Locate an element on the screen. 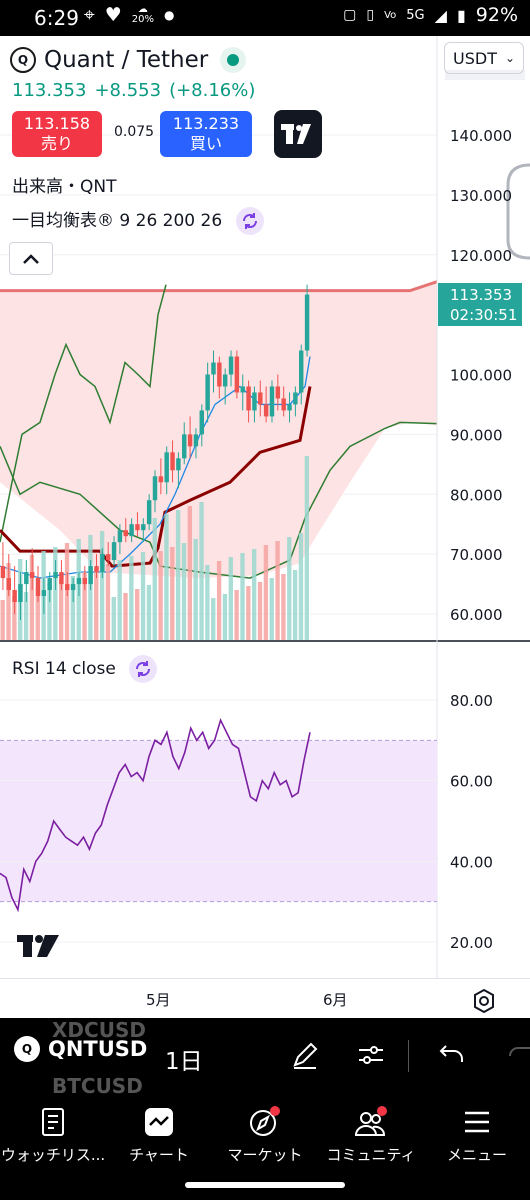 The height and width of the screenshot is (1200, 530). compass-icon is located at coordinates (265, 1121).